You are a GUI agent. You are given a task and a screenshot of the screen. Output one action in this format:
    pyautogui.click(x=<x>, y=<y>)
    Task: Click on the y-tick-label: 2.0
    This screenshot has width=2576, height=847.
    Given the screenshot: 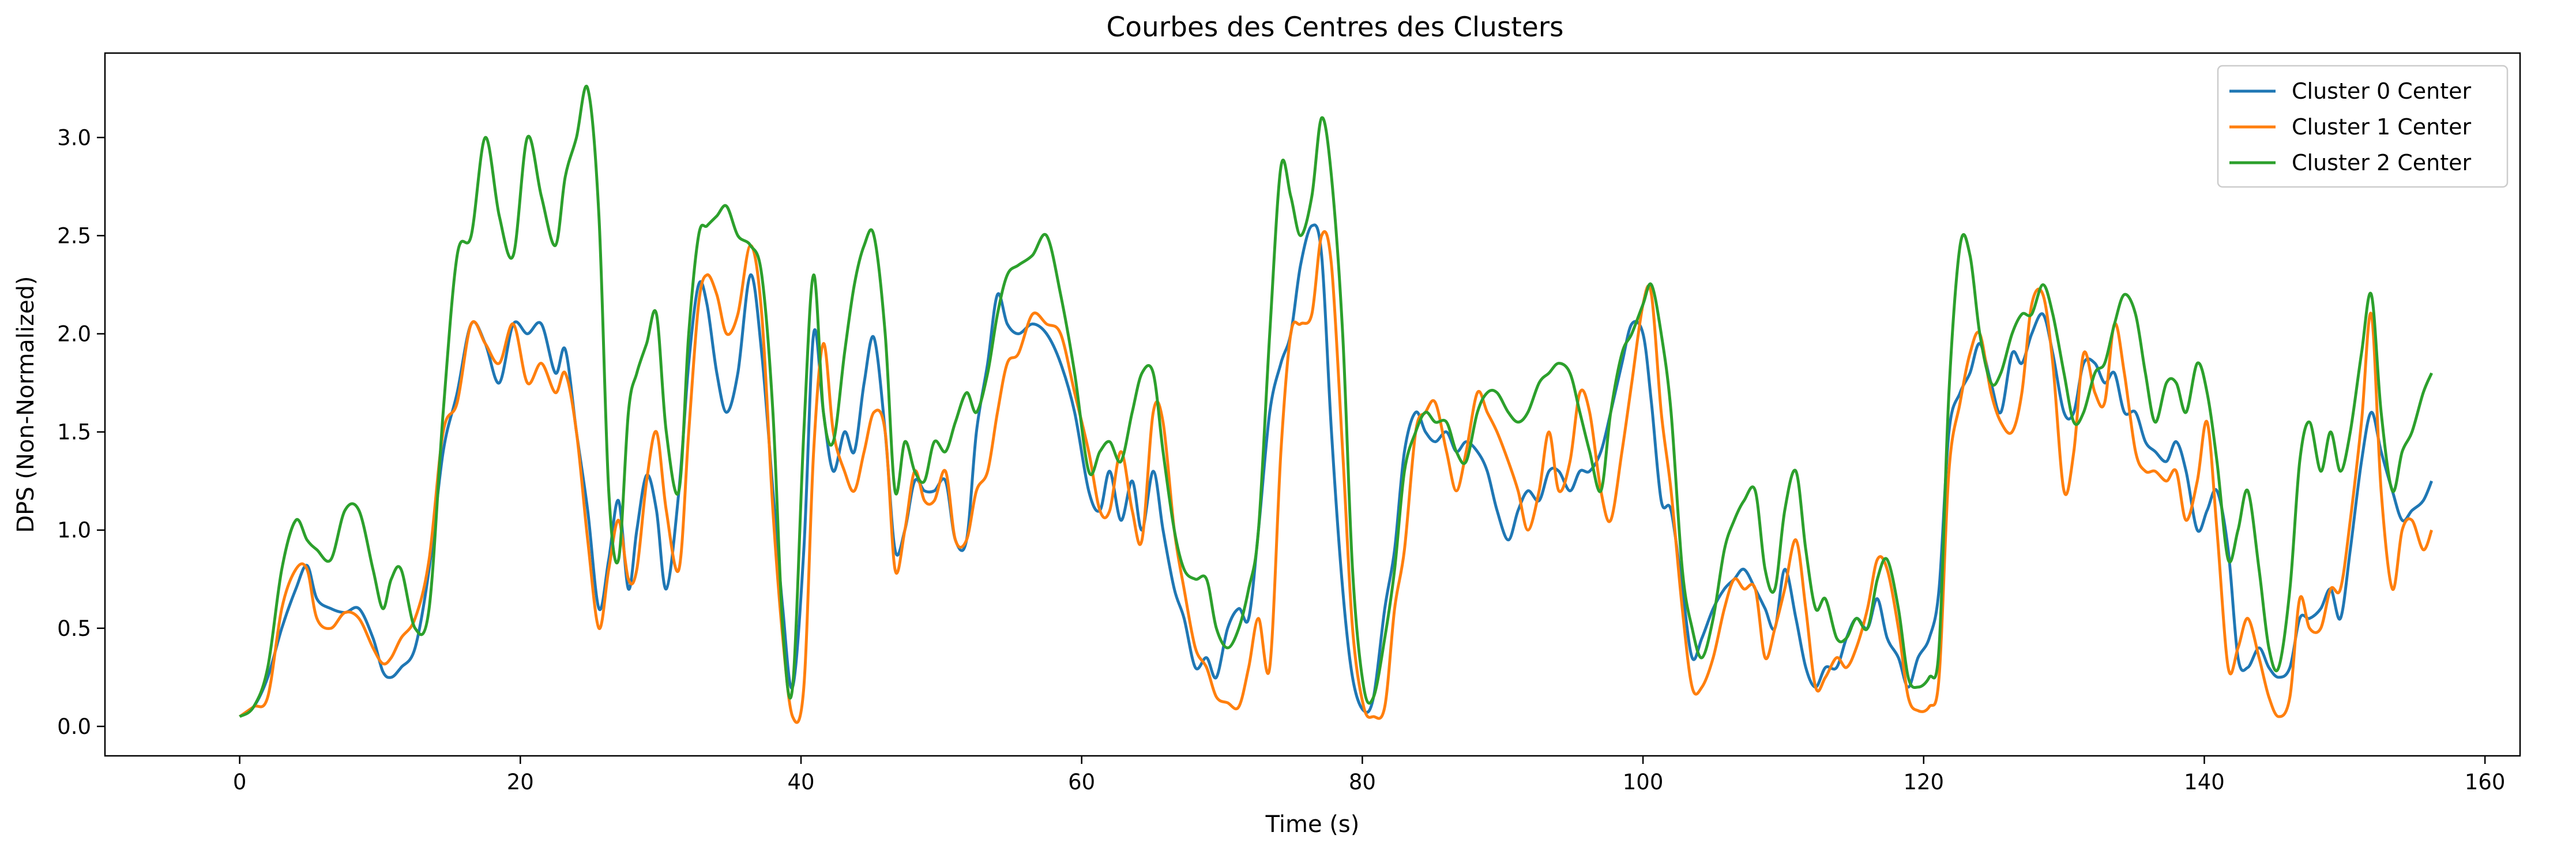 What is the action you would take?
    pyautogui.click(x=74, y=335)
    